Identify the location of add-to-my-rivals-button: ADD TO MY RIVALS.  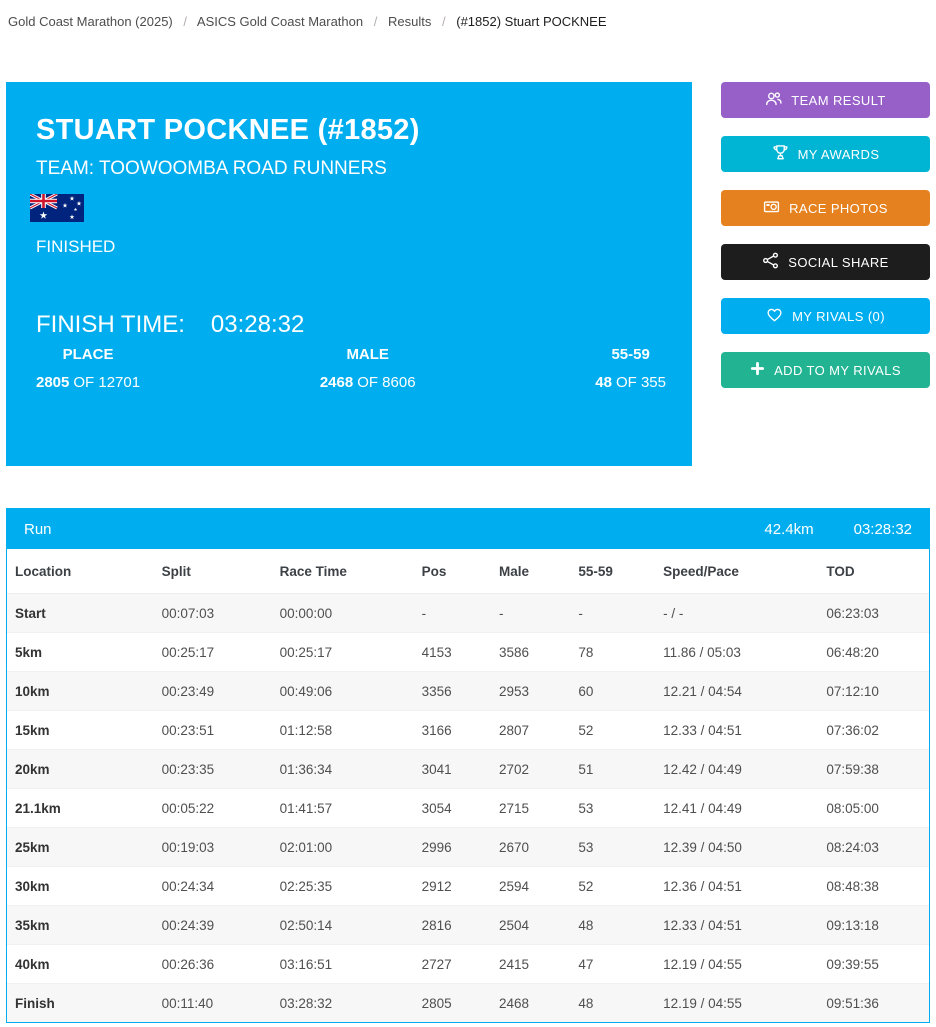
(825, 370).